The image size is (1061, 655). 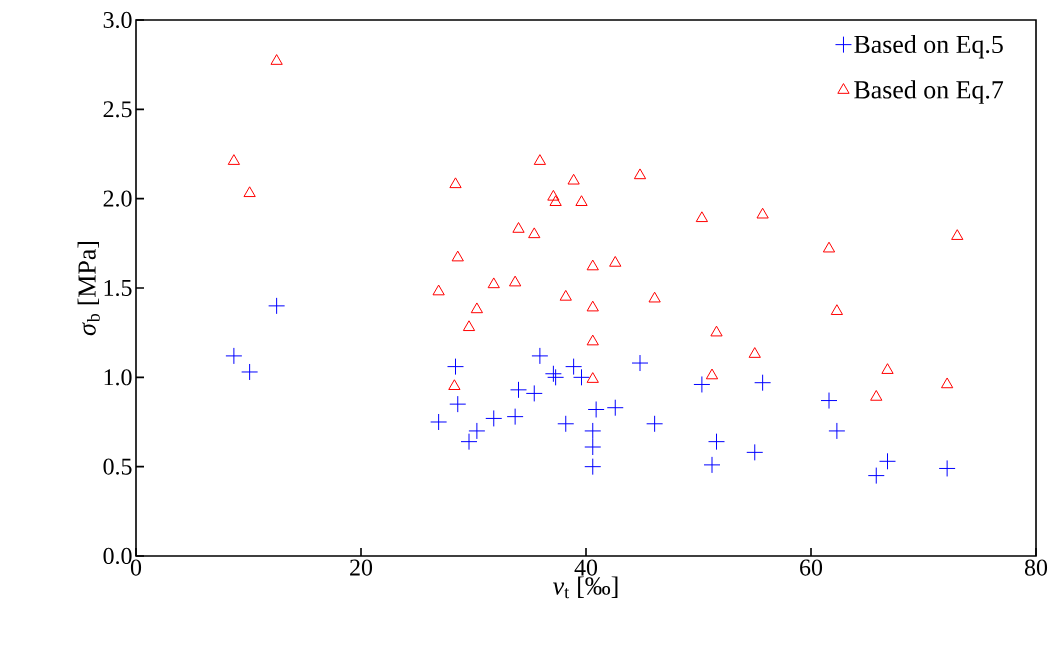 I want to click on y-tick-label: 1.5, so click(x=118, y=288).